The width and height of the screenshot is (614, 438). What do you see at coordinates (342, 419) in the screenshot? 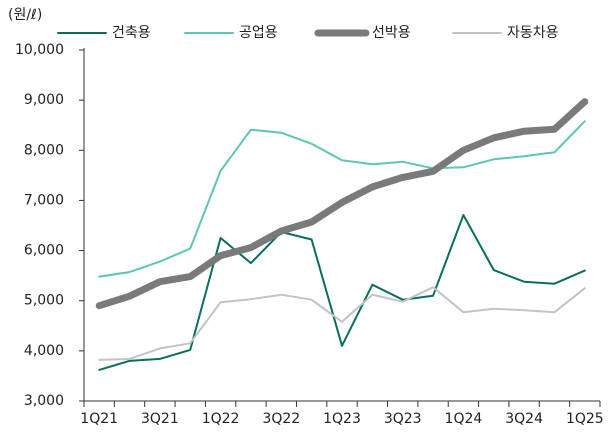
I see `x-tick-label: 1Q23` at bounding box center [342, 419].